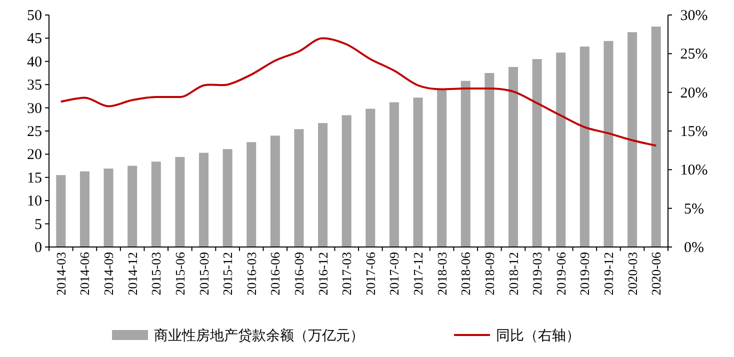  I want to click on x-tick-label: 2016-09, so click(298, 274).